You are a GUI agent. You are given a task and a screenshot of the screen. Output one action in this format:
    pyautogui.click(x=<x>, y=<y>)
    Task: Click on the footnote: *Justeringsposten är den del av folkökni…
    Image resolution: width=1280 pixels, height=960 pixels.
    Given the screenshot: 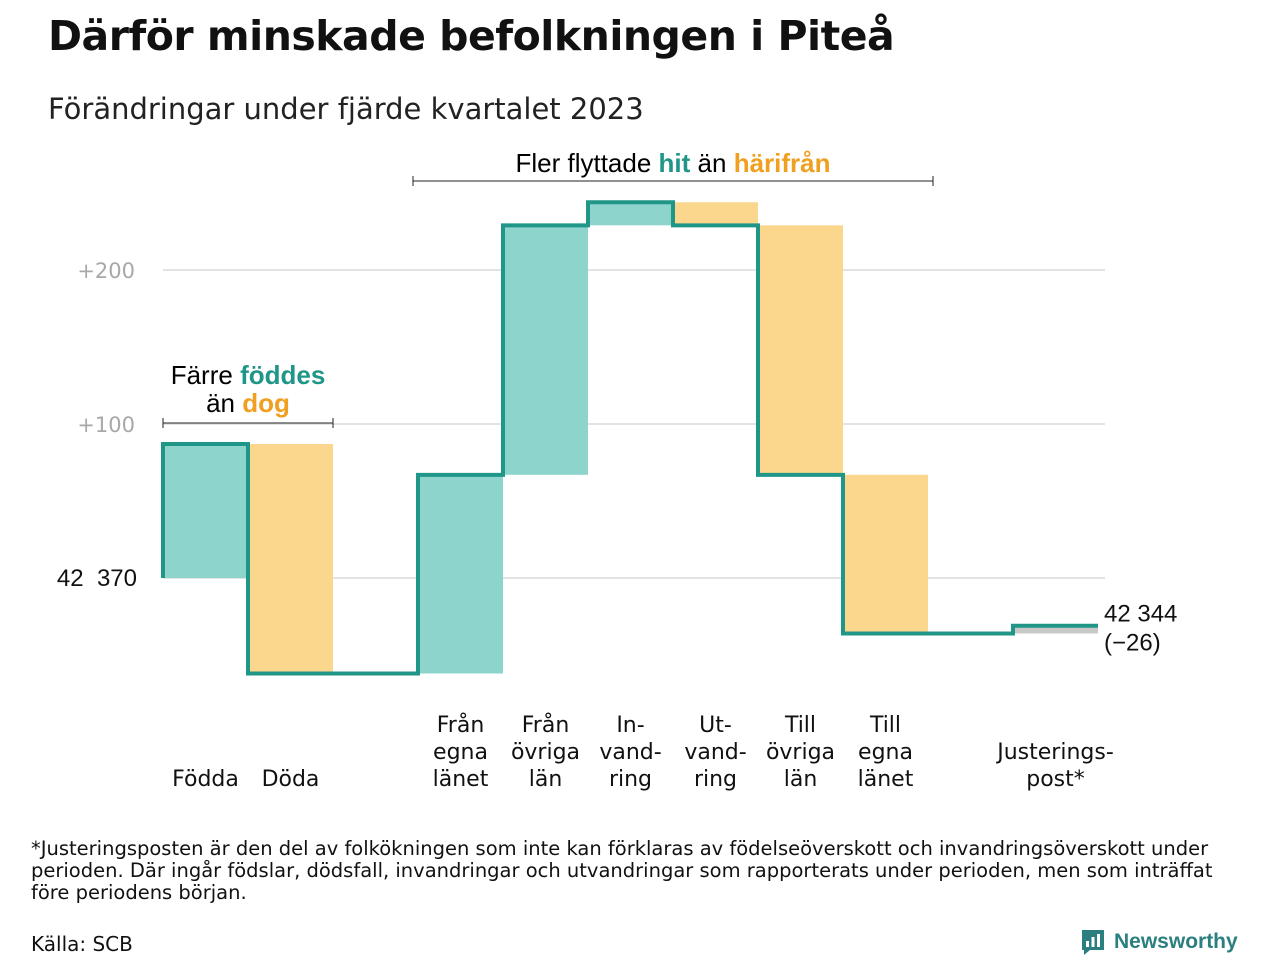 What is the action you would take?
    pyautogui.click(x=622, y=870)
    